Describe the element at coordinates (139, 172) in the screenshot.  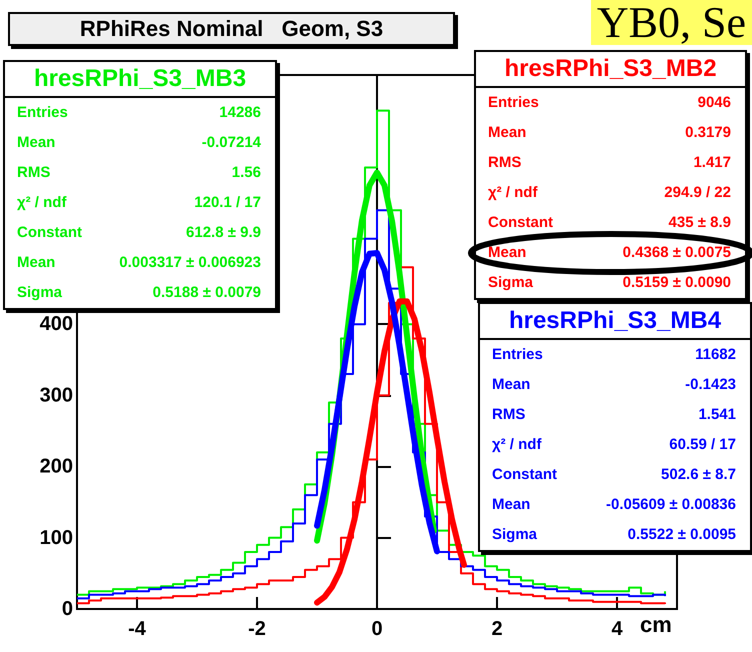
I see `text: RMS 1.56` at that location.